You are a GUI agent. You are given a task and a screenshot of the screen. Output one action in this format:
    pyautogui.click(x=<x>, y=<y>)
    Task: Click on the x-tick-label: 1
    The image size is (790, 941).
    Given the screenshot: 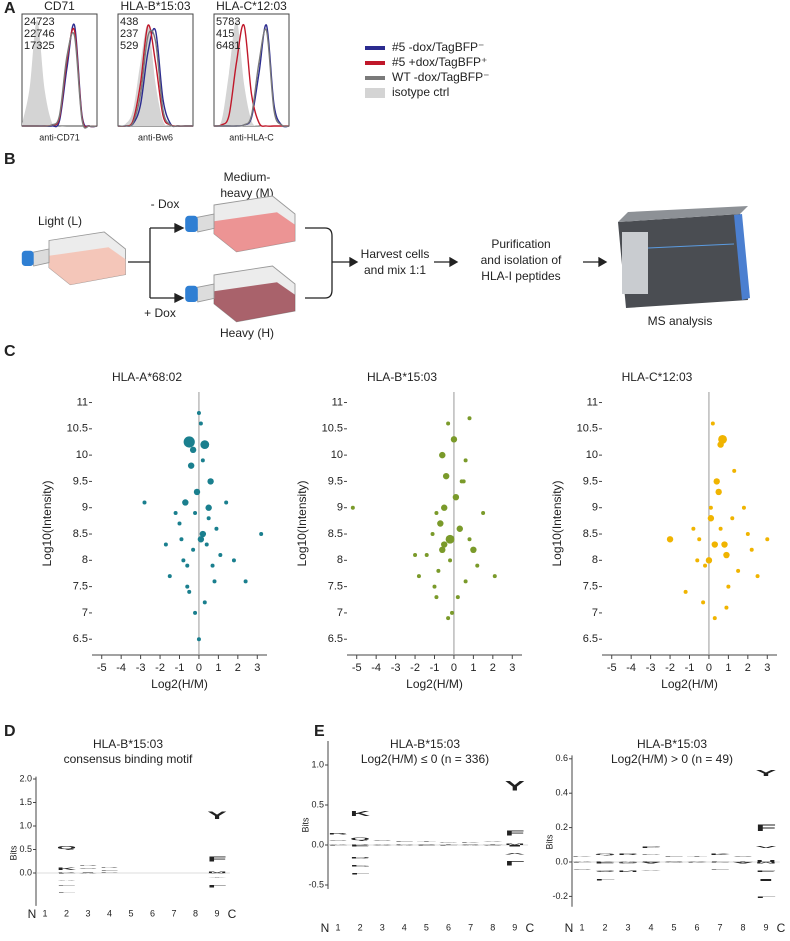 What is the action you would take?
    pyautogui.click(x=581, y=927)
    